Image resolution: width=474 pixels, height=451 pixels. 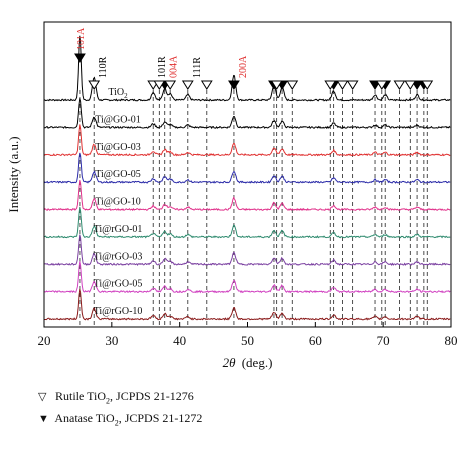 What do you see at coordinates (247, 222) in the screenshot?
I see `trace-Ti@rGO-01` at bounding box center [247, 222].